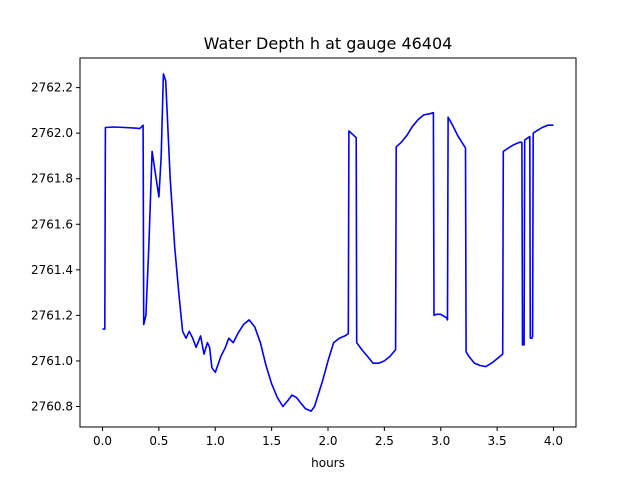  What do you see at coordinates (215, 441) in the screenshot?
I see `x-tick-label: 1.0` at bounding box center [215, 441].